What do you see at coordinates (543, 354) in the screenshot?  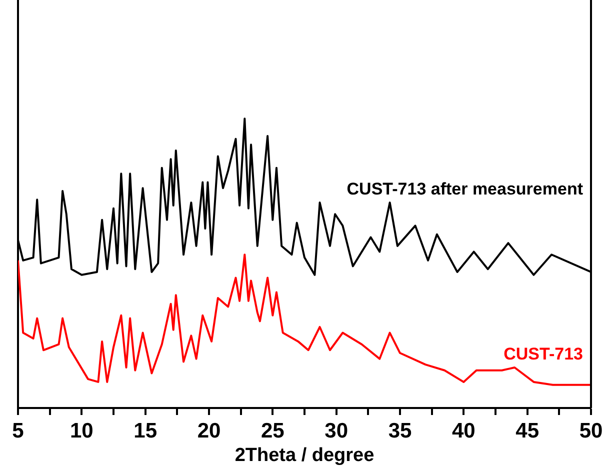 I see `series-label: CUST-713` at bounding box center [543, 354].